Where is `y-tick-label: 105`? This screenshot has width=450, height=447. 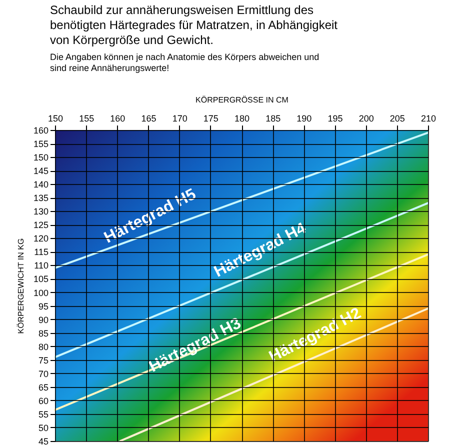 y-tick-label: 105 is located at coordinates (40, 279).